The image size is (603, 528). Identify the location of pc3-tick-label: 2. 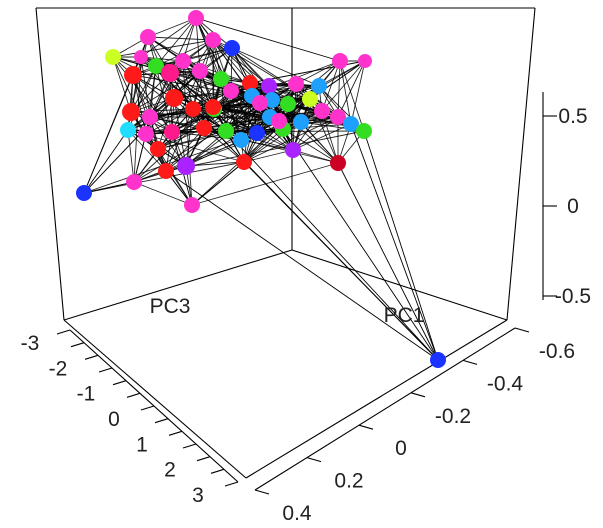
(170, 470).